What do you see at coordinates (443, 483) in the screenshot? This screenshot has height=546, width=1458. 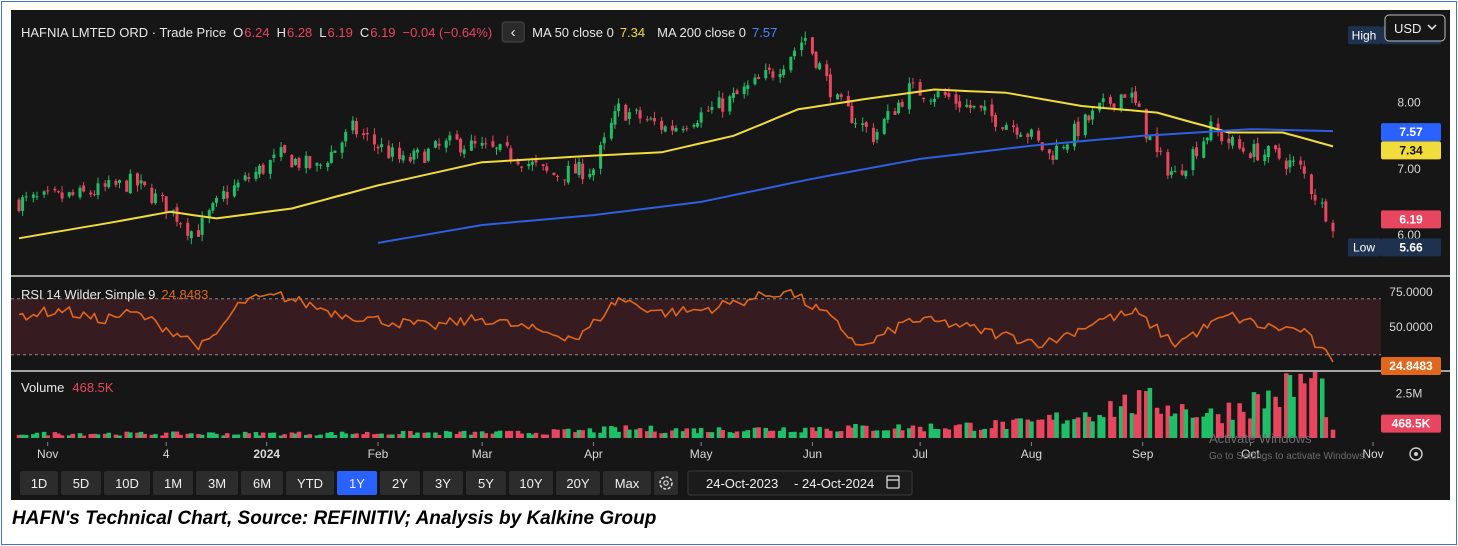 I see `range-button-3y: 3Y` at bounding box center [443, 483].